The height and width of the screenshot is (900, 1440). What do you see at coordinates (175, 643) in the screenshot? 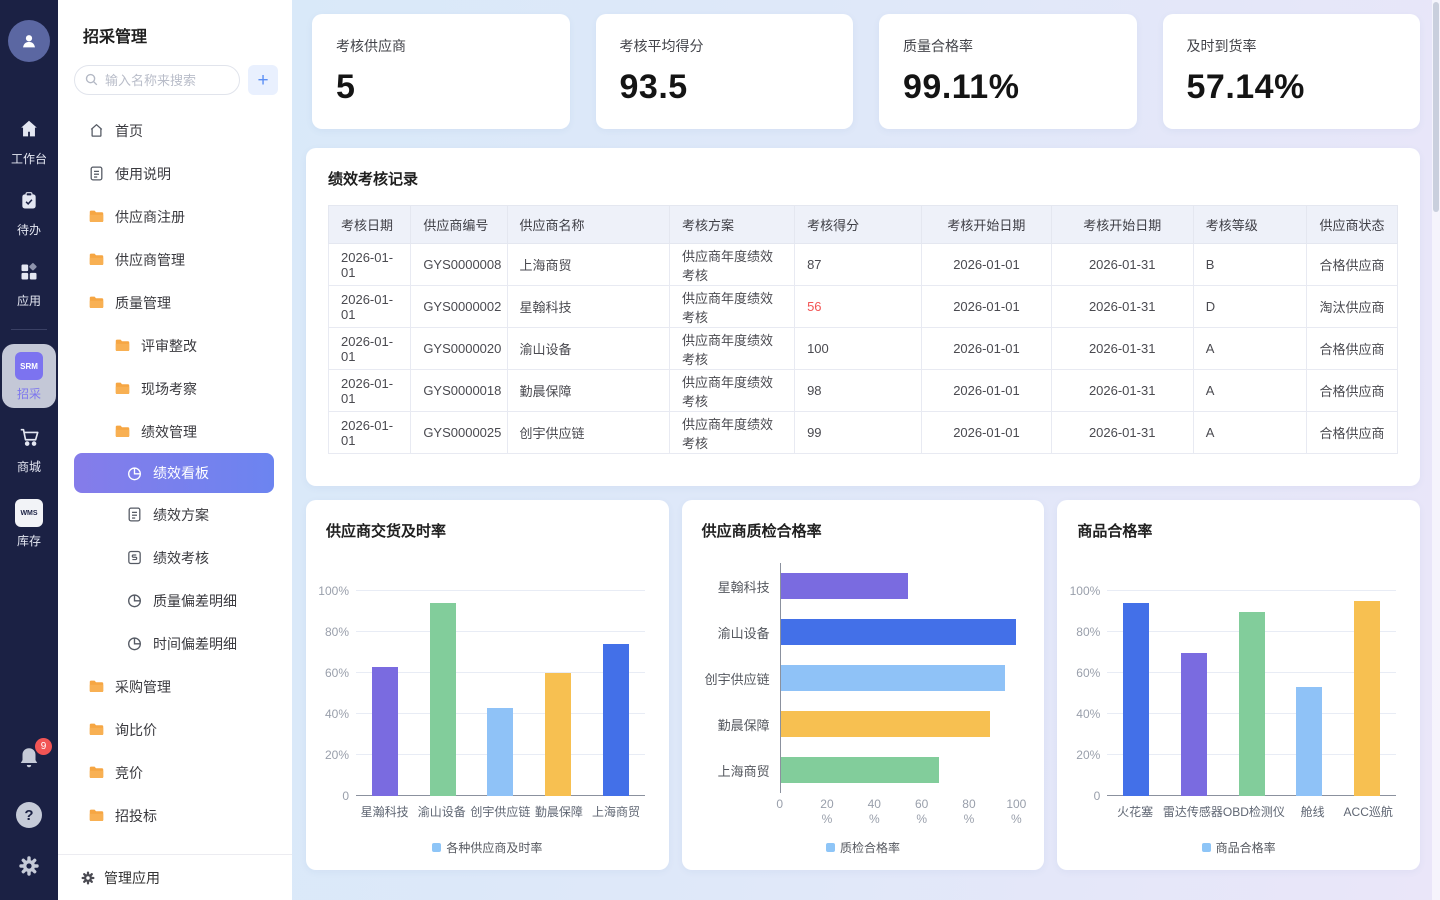
I see `sidebar-item-时间偏差明细: 时间偏差明细` at bounding box center [175, 643].